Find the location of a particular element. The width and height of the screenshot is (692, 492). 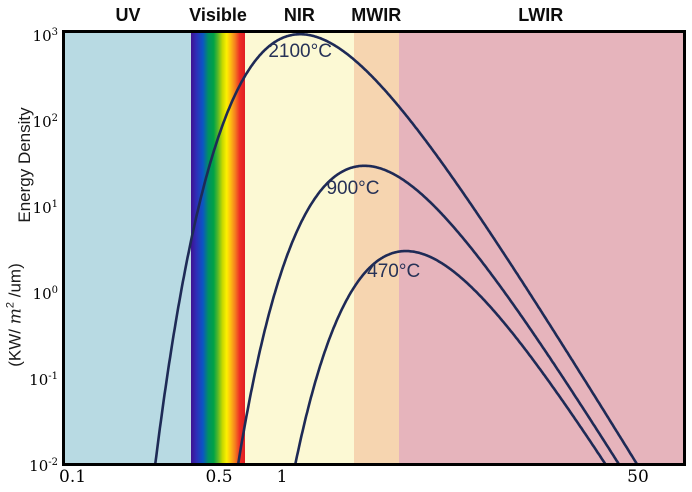

band-label-lwir: LWIR is located at coordinates (541, 15).